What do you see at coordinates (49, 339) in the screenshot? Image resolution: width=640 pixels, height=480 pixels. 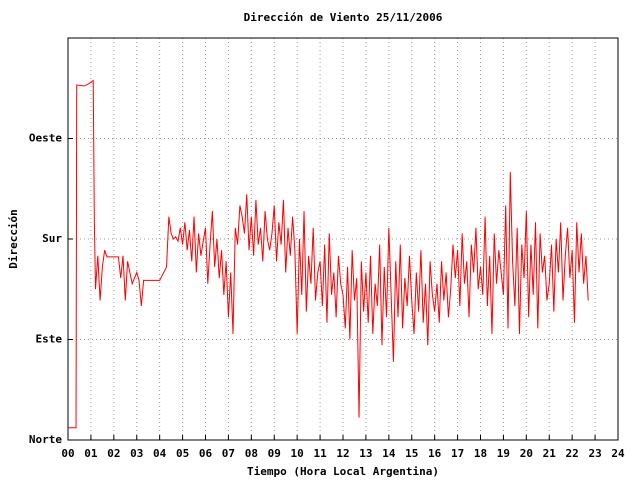 I see `y-tick-label: Este` at bounding box center [49, 339].